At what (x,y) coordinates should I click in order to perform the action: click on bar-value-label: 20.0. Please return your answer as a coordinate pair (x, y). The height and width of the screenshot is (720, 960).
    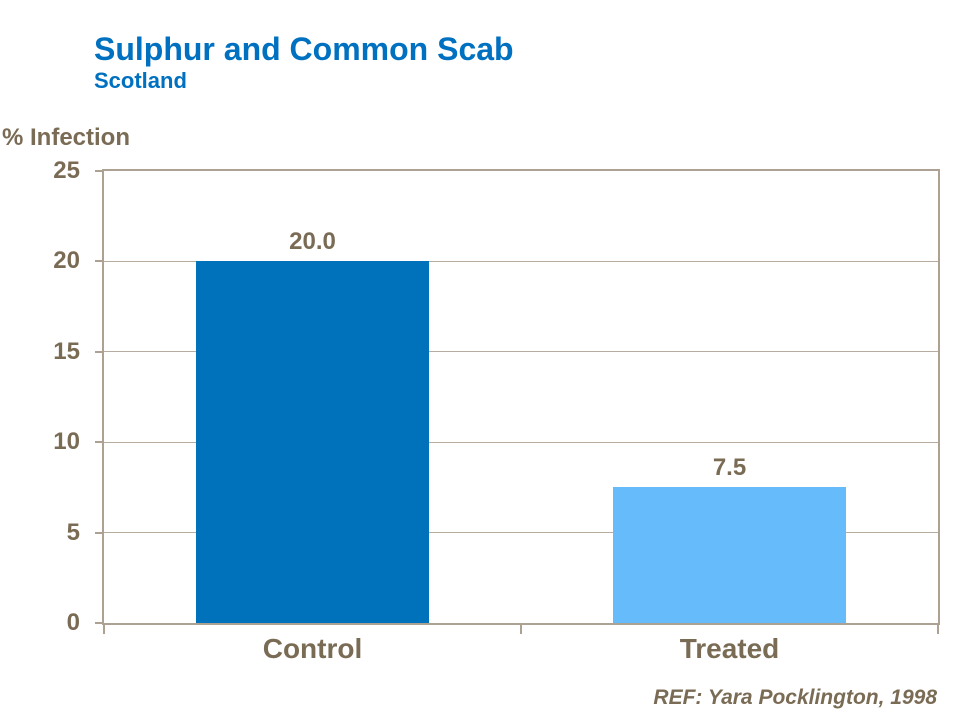
    Looking at the image, I should click on (312, 242).